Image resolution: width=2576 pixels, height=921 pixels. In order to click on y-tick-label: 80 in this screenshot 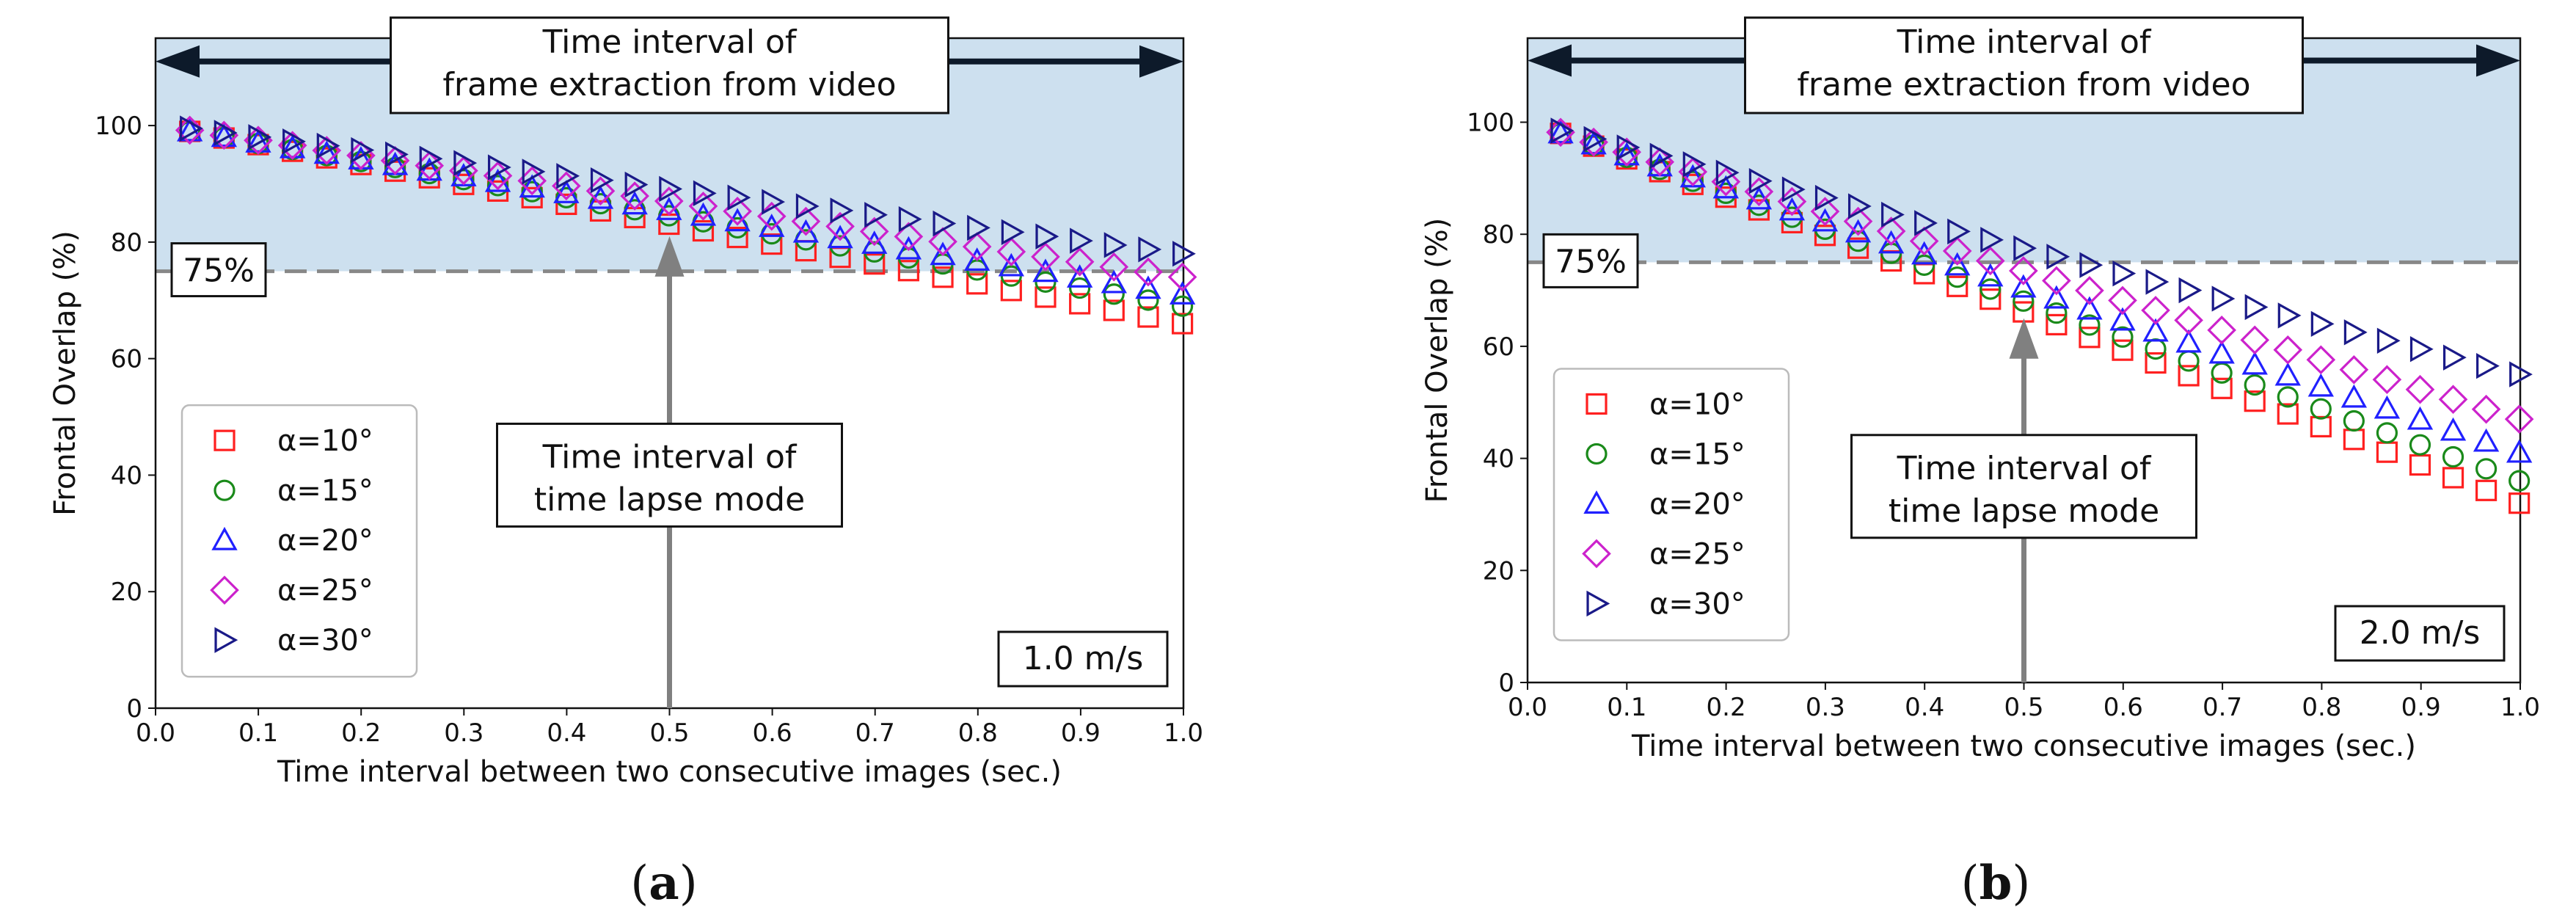, I will do `click(127, 243)`.